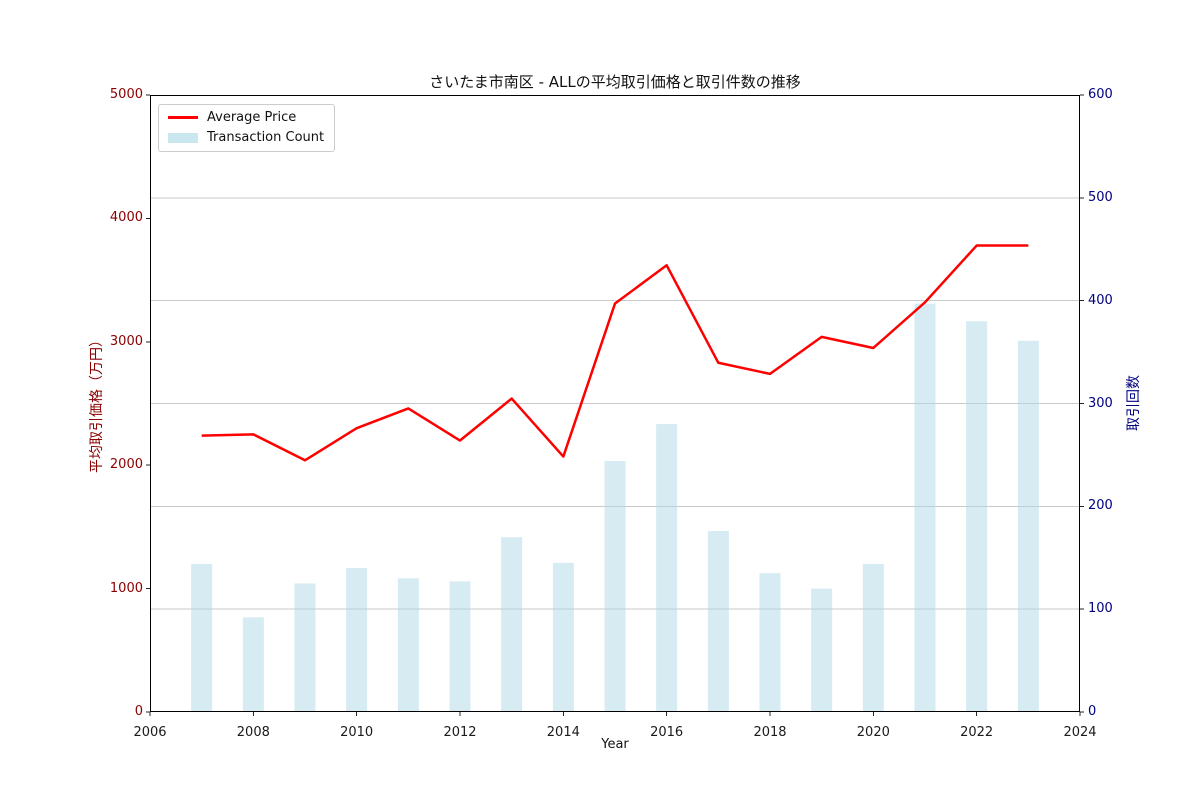 The width and height of the screenshot is (1200, 800). Describe the element at coordinates (183, 117) in the screenshot. I see `legend-line-swatch` at that location.